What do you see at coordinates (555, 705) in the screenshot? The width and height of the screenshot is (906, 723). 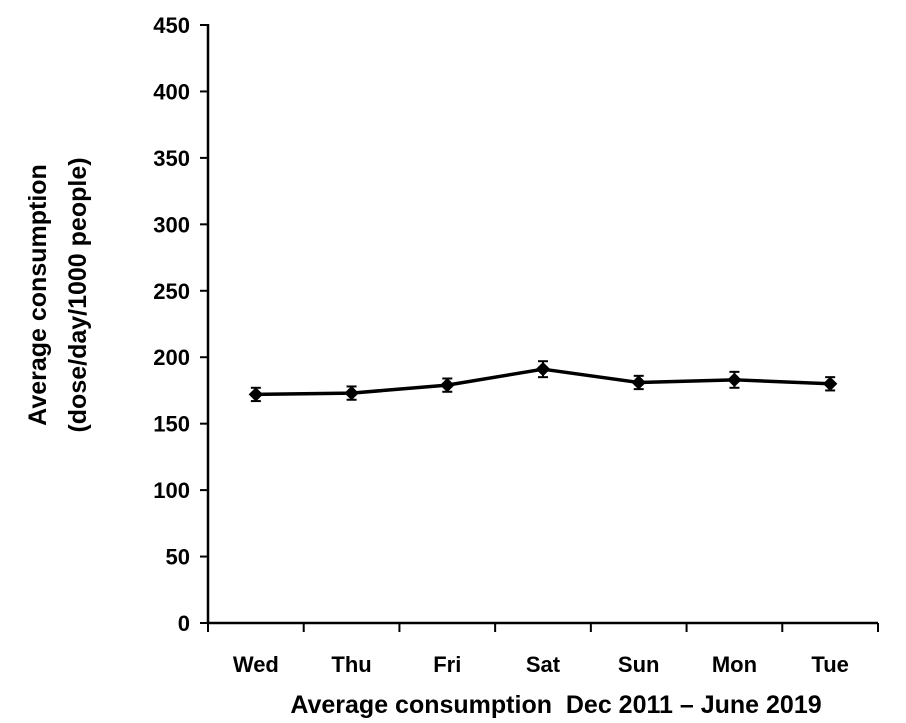 I see `x-axis-title: Average consumption Dec 2011 – June 2019` at bounding box center [555, 705].